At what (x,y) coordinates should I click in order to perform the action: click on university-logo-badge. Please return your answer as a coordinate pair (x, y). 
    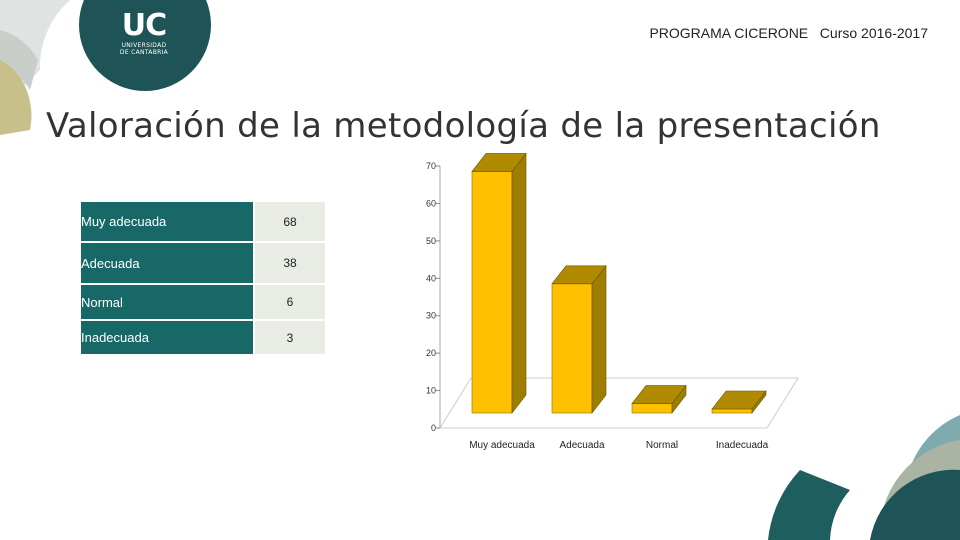
    Looking at the image, I should click on (145, 45).